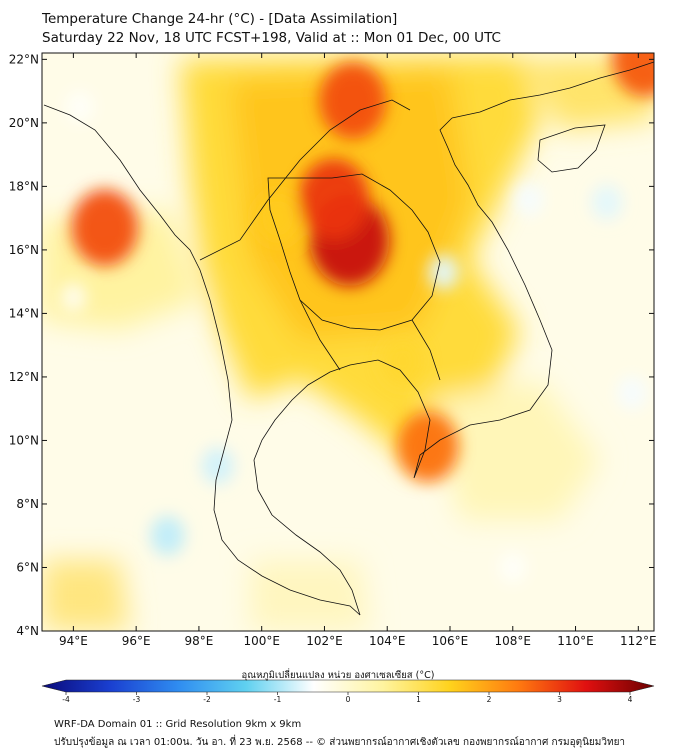 Image resolution: width=676 pixels, height=756 pixels. I want to click on colorbar-tick-label: -2, so click(207, 699).